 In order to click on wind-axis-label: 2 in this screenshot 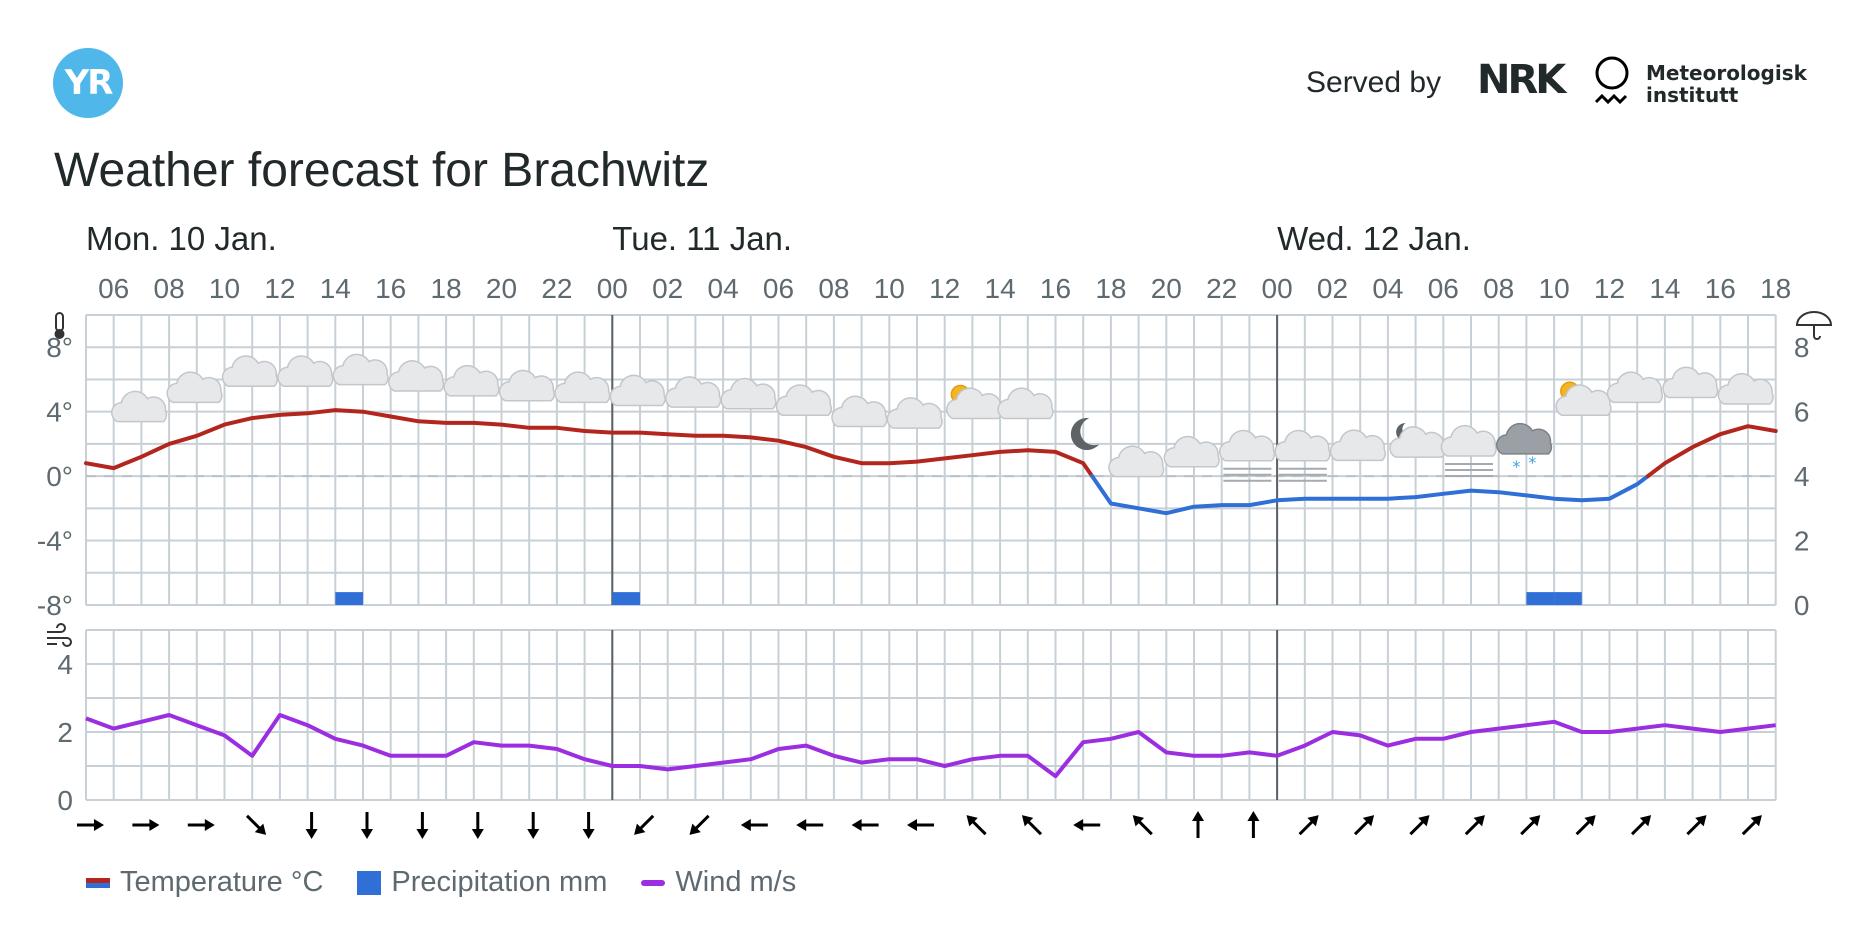, I will do `click(65, 732)`.